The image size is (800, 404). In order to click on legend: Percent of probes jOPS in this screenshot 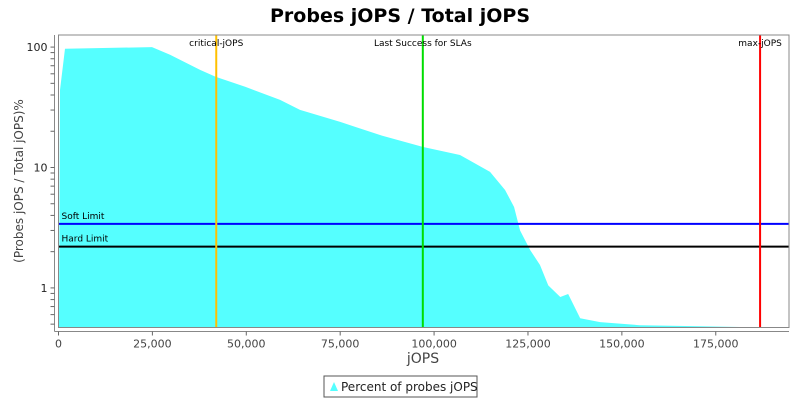, I will do `click(400, 386)`.